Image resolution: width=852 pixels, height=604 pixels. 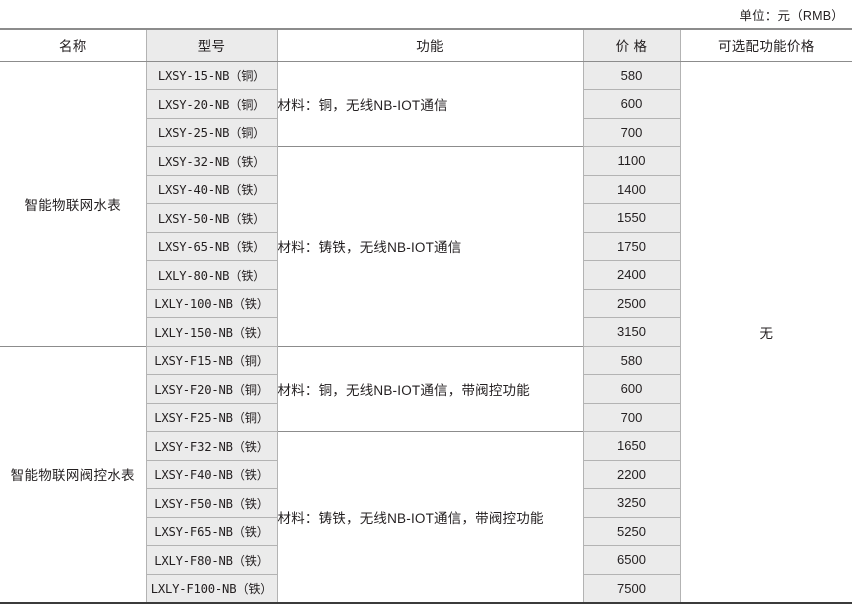 What do you see at coordinates (211, 589) in the screenshot?
I see `model-cell: LXLY-F100-NB（铁）` at bounding box center [211, 589].